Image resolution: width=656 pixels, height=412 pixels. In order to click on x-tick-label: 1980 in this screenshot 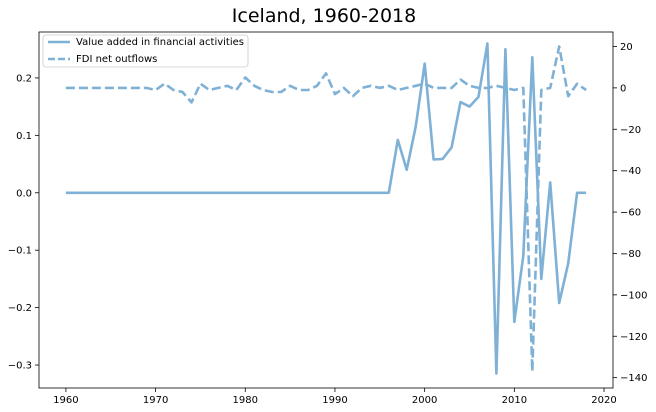, I will do `click(245, 400)`.